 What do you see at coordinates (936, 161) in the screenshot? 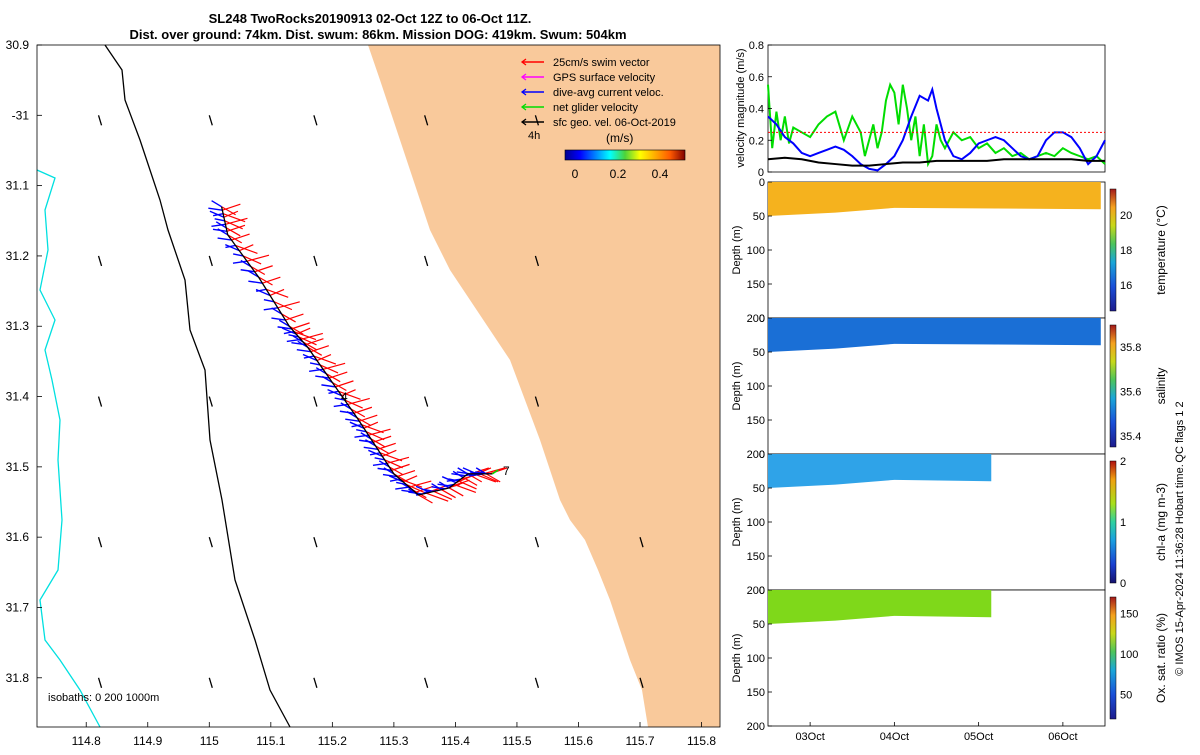
I see `velocity-series` at bounding box center [936, 161].